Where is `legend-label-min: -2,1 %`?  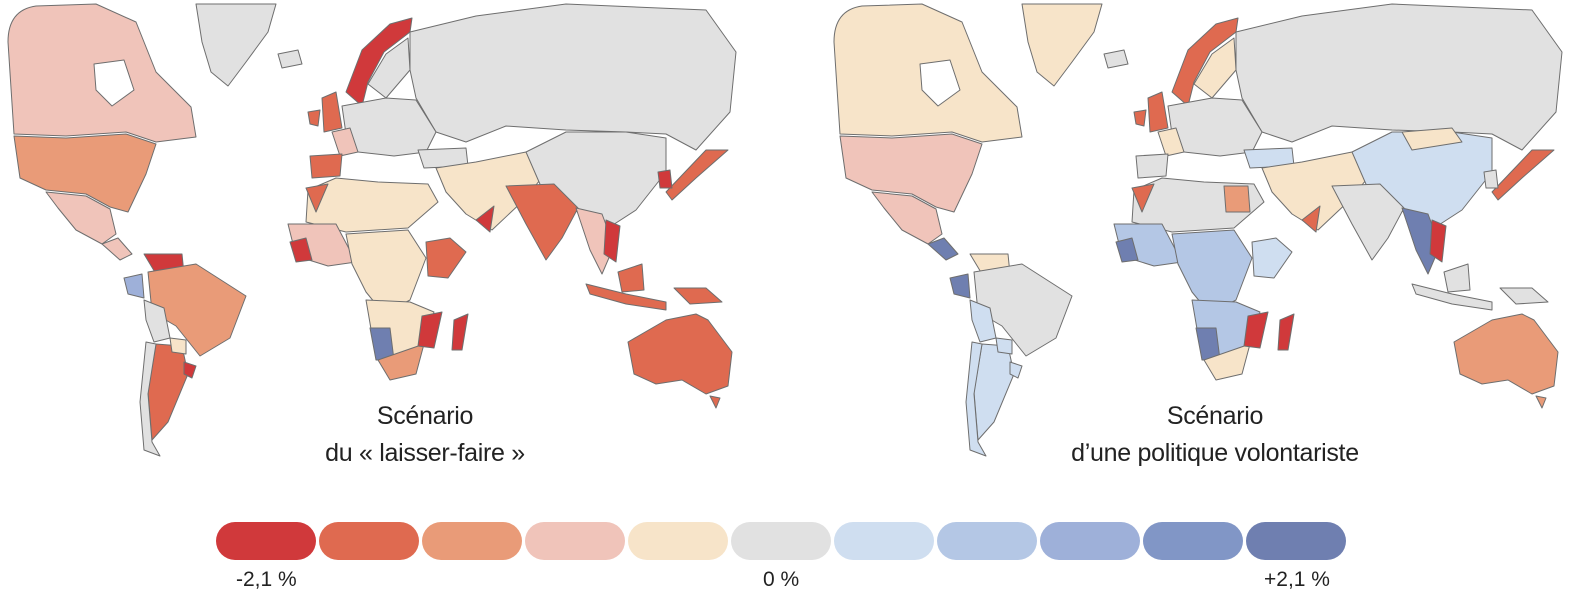
legend-label-min: -2,1 % is located at coordinates (266, 579).